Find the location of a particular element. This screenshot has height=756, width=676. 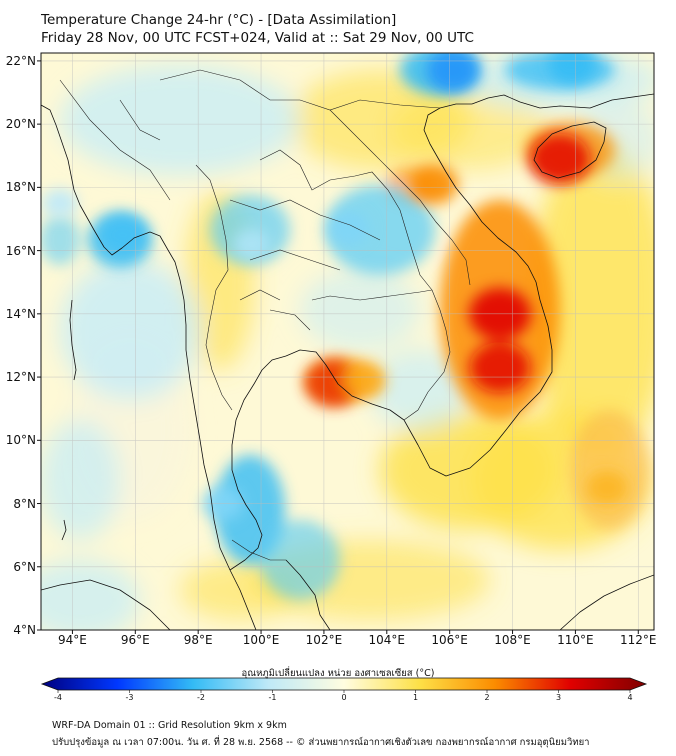

anomaly-andaman-sea-north is located at coordinates (123, 235).